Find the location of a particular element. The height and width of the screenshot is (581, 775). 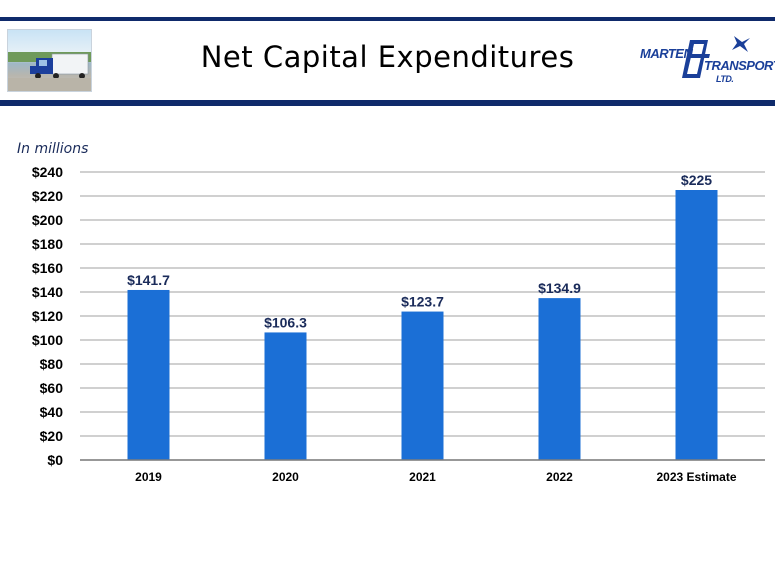

bar-data-label: $141.7 is located at coordinates (148, 280).